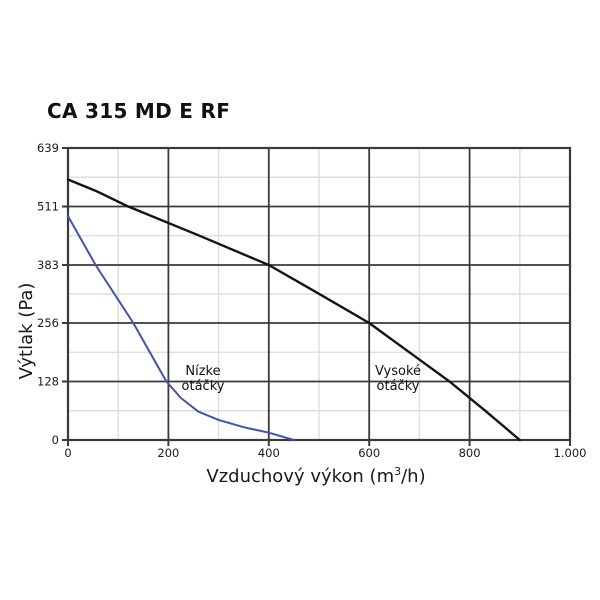  I want to click on y-tick-label: 0, so click(55, 440).